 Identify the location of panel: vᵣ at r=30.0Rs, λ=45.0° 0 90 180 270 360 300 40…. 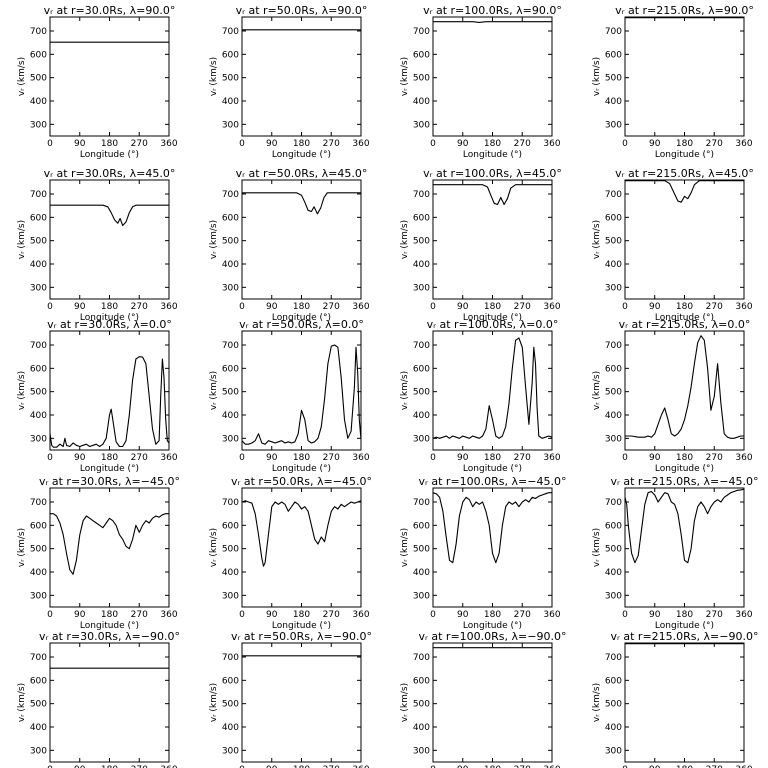
(97, 245).